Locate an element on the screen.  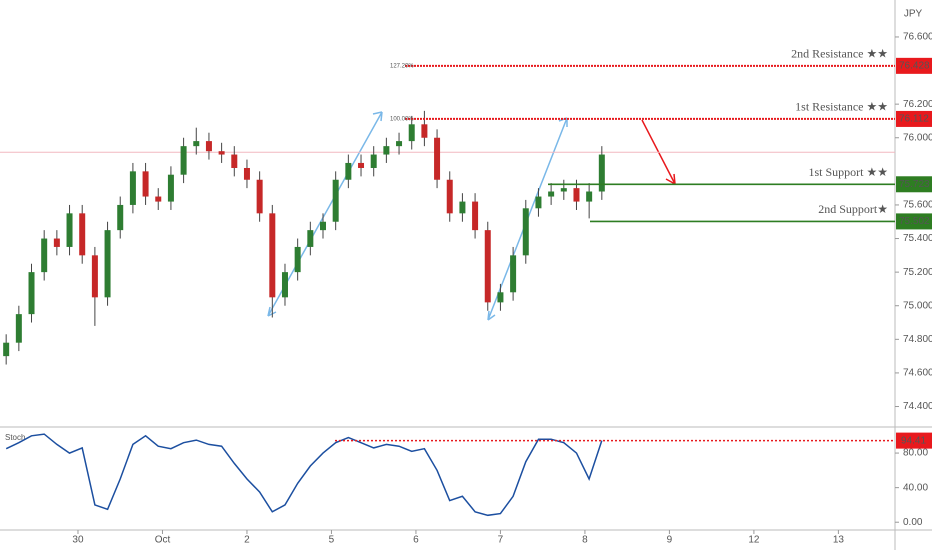
level-name: 2nd Support★ is located at coordinates (853, 209).